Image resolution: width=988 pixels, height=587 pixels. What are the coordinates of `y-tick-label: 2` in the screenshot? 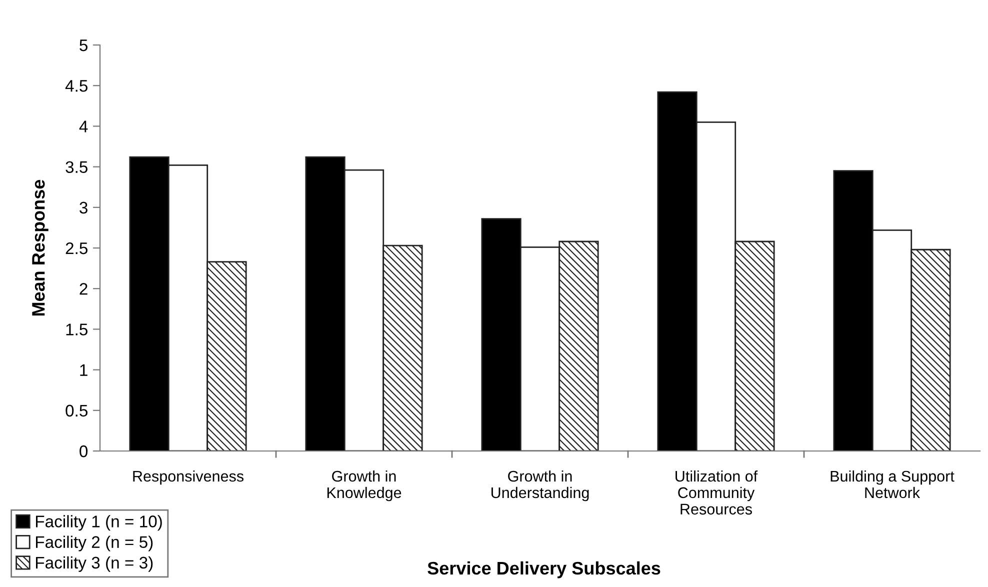 It's located at (84, 289).